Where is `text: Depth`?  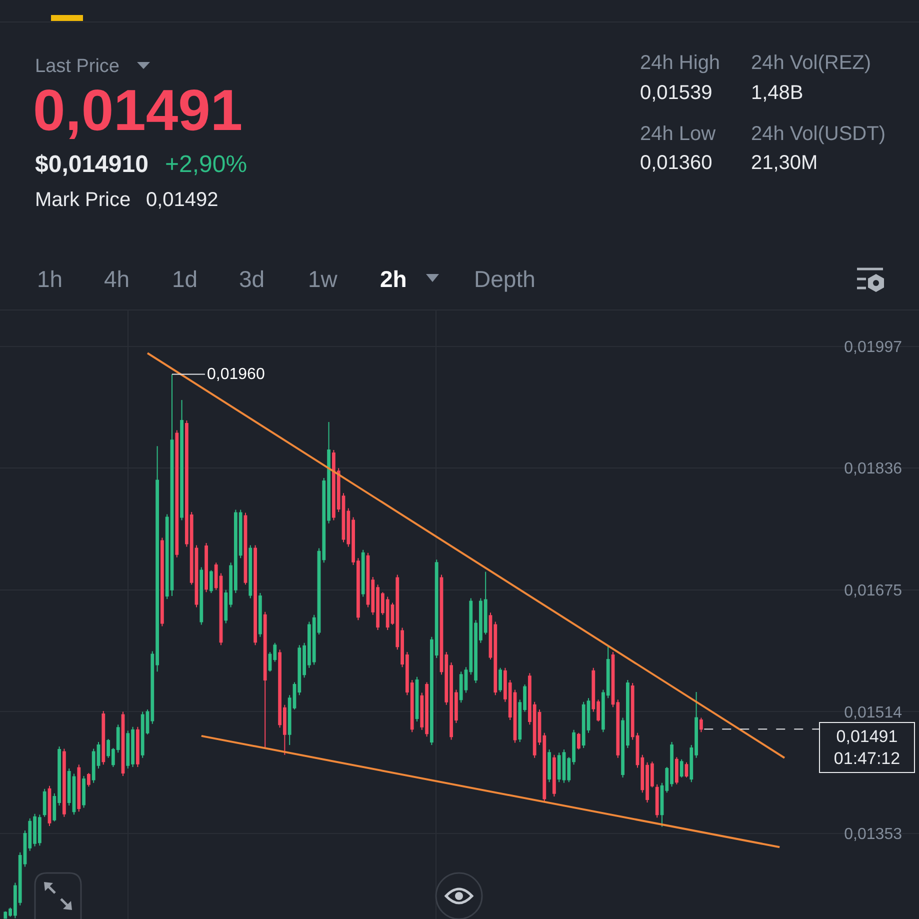 text: Depth is located at coordinates (505, 279).